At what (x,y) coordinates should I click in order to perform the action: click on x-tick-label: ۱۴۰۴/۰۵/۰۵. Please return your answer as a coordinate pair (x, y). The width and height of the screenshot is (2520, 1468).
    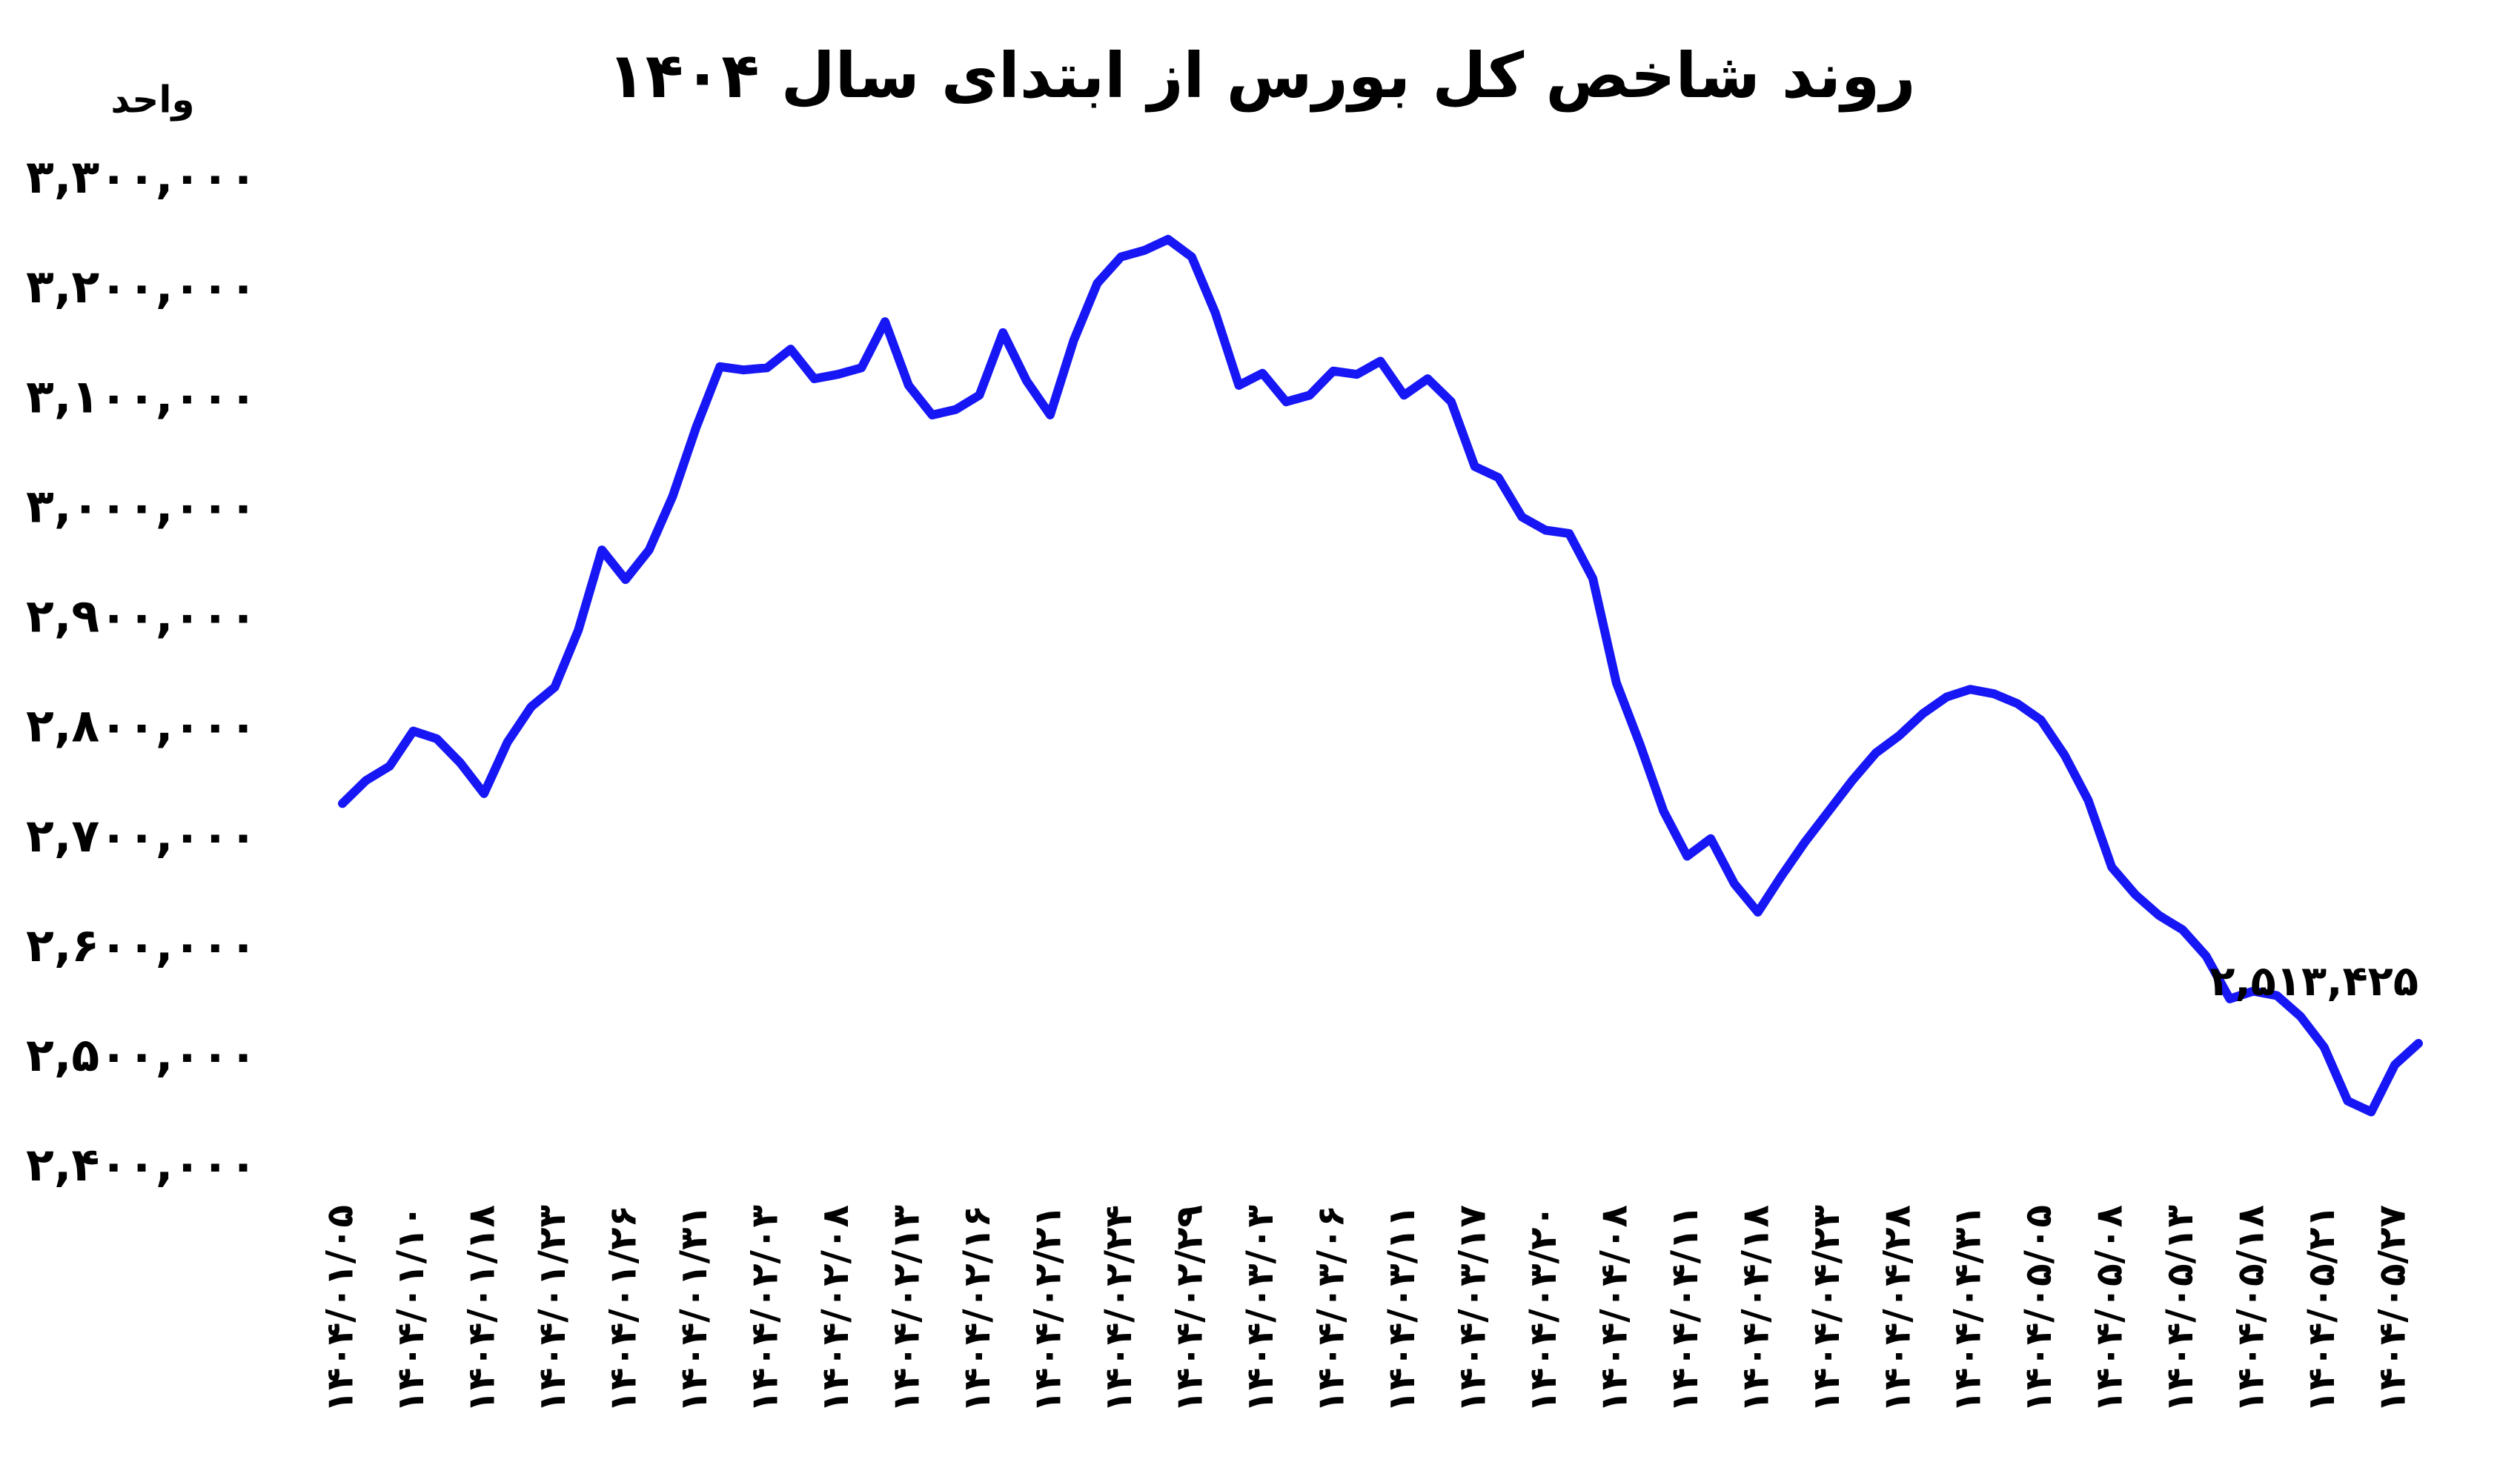
    Looking at the image, I should click on (2039, 1309).